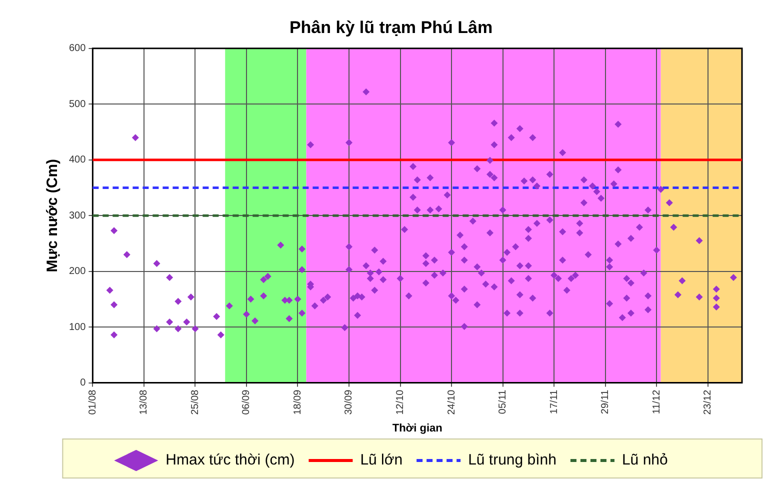  I want to click on y-tick-label: 200, so click(77, 272).